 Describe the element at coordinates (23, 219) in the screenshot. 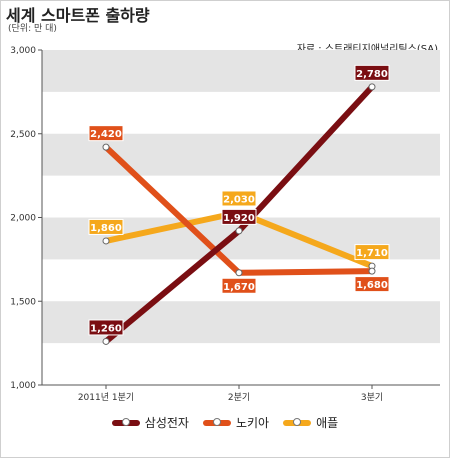

I see `y-tick-label: 2,000` at that location.